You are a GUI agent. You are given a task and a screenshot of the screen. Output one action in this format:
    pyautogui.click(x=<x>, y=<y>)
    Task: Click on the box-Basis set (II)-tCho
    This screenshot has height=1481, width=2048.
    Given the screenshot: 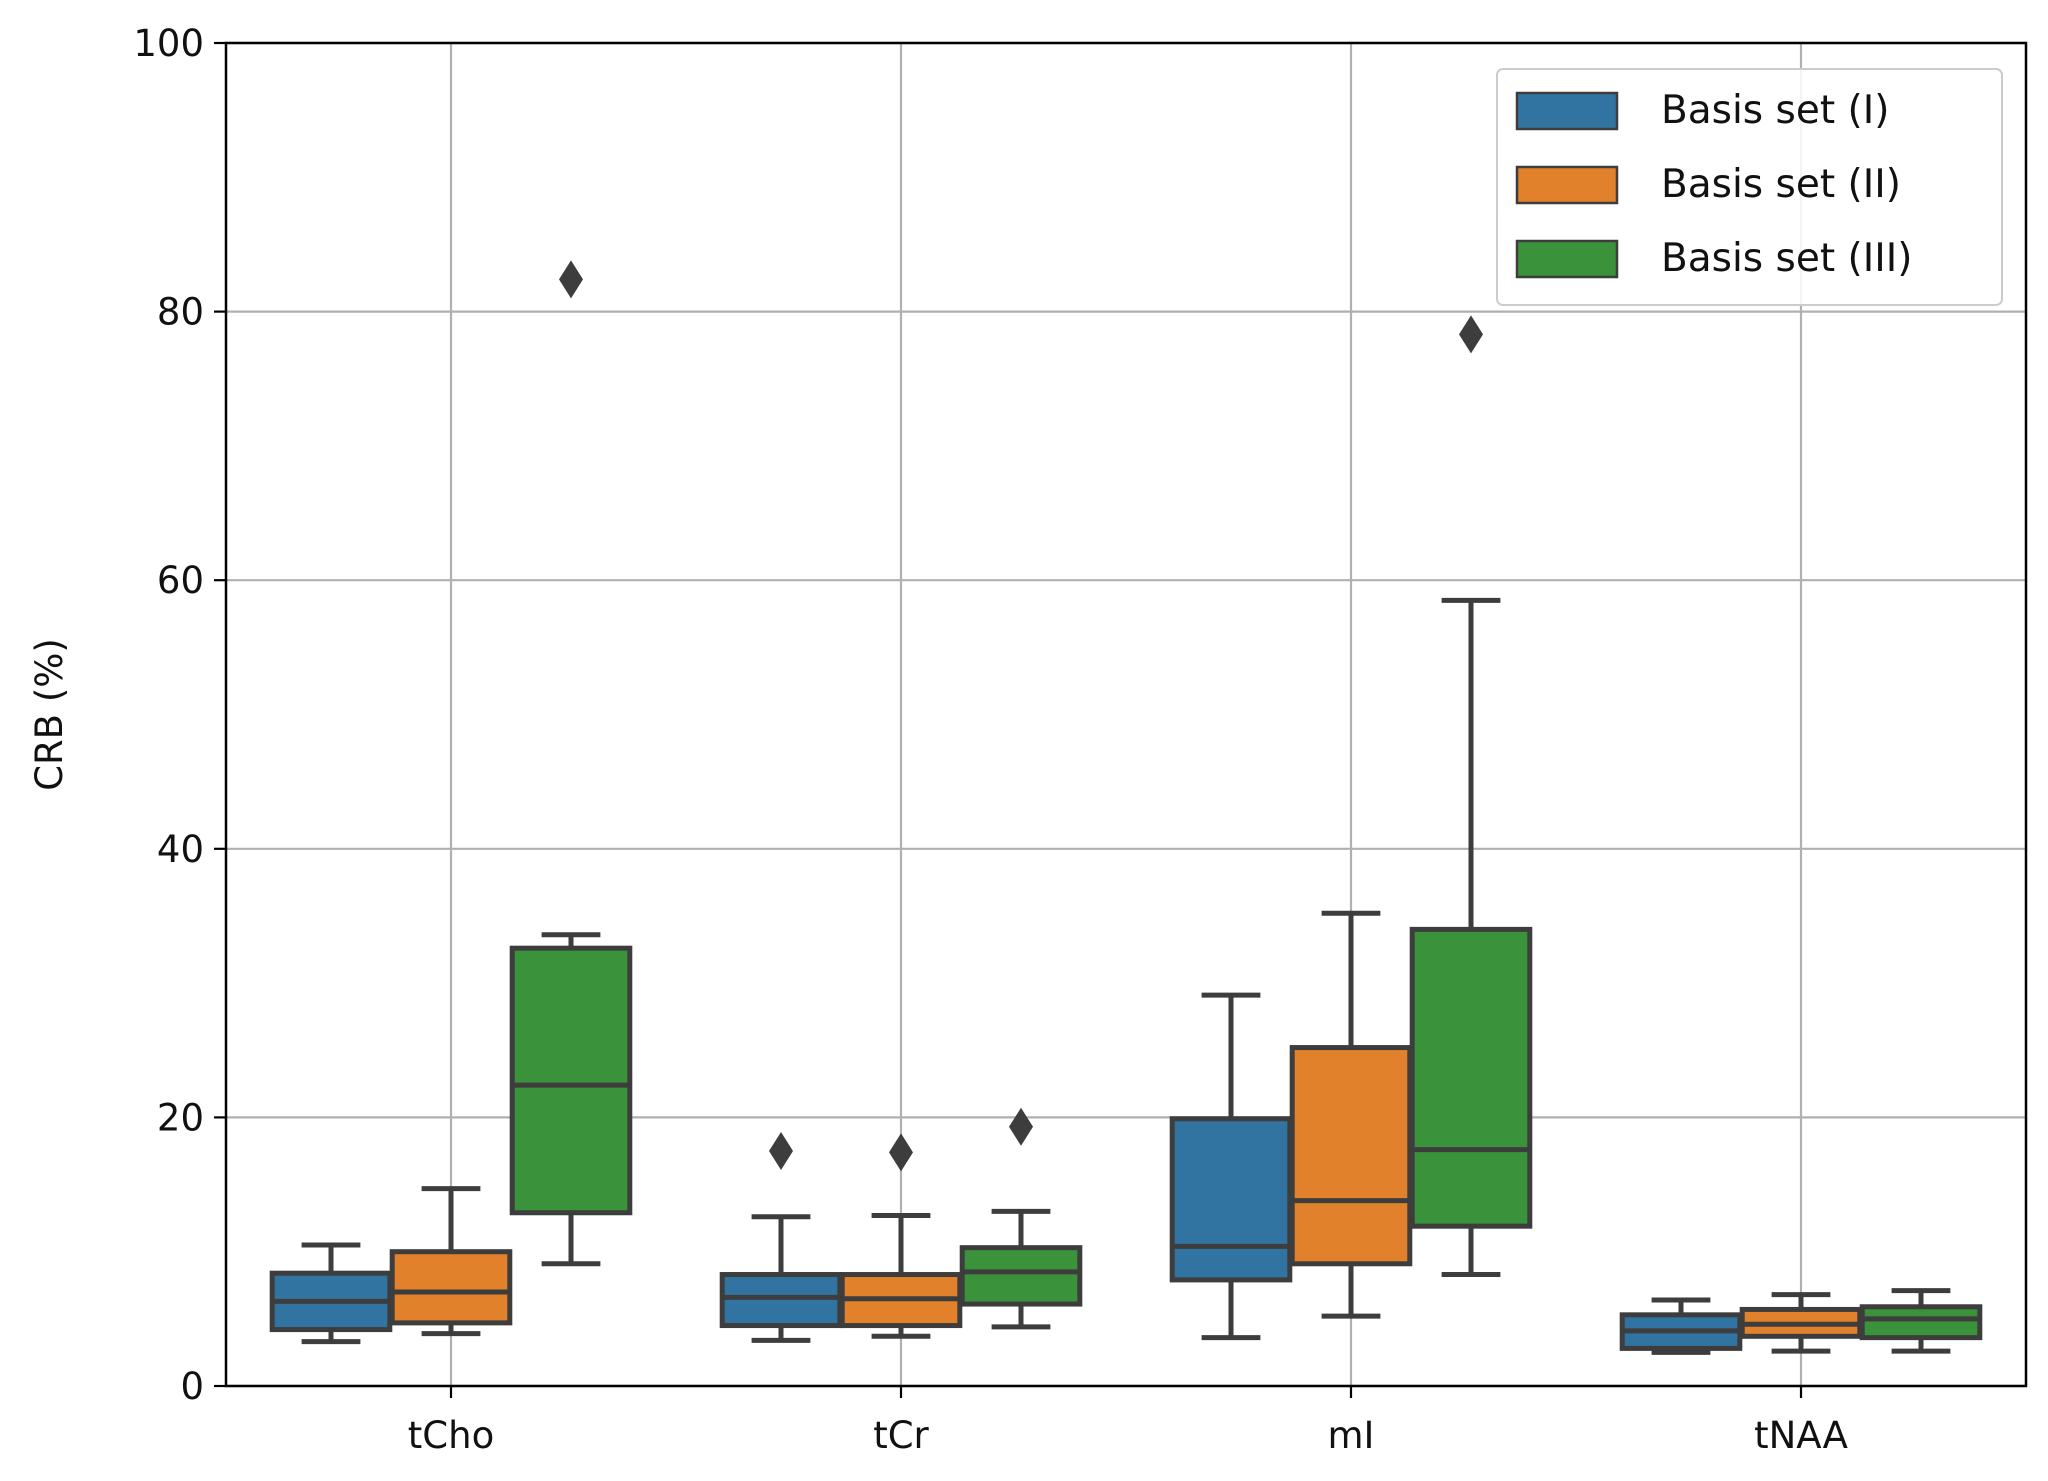 What is the action you would take?
    pyautogui.click(x=451, y=1261)
    